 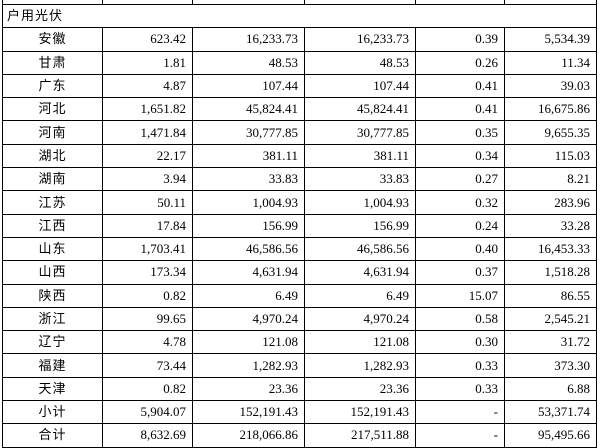 I want to click on cell-c5: 283.96, so click(x=550, y=202).